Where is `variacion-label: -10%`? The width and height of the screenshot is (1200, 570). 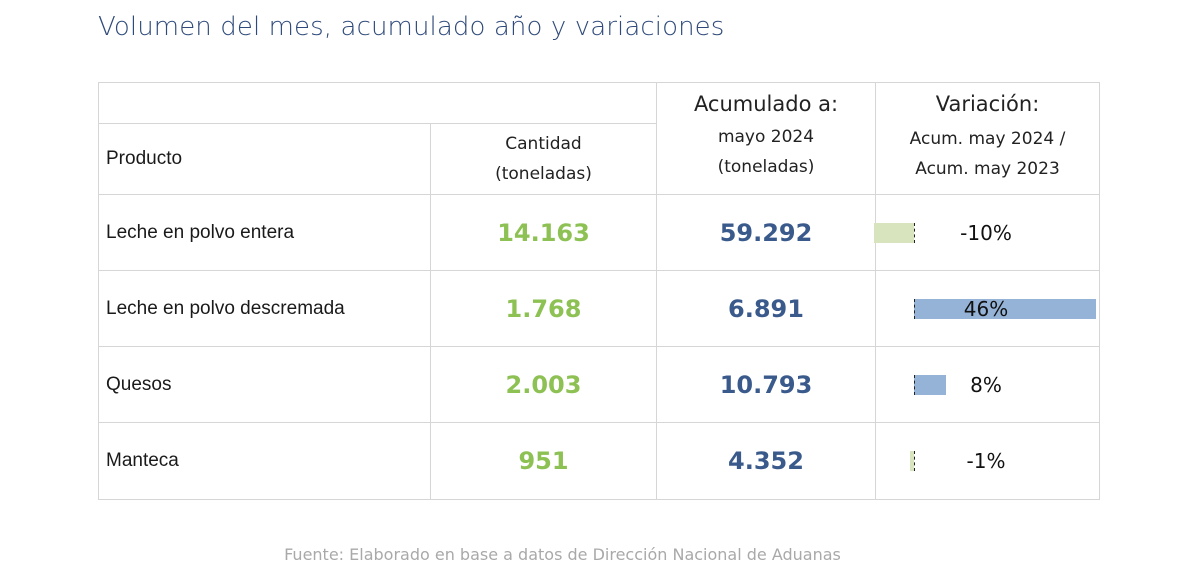 variacion-label: -10% is located at coordinates (986, 233).